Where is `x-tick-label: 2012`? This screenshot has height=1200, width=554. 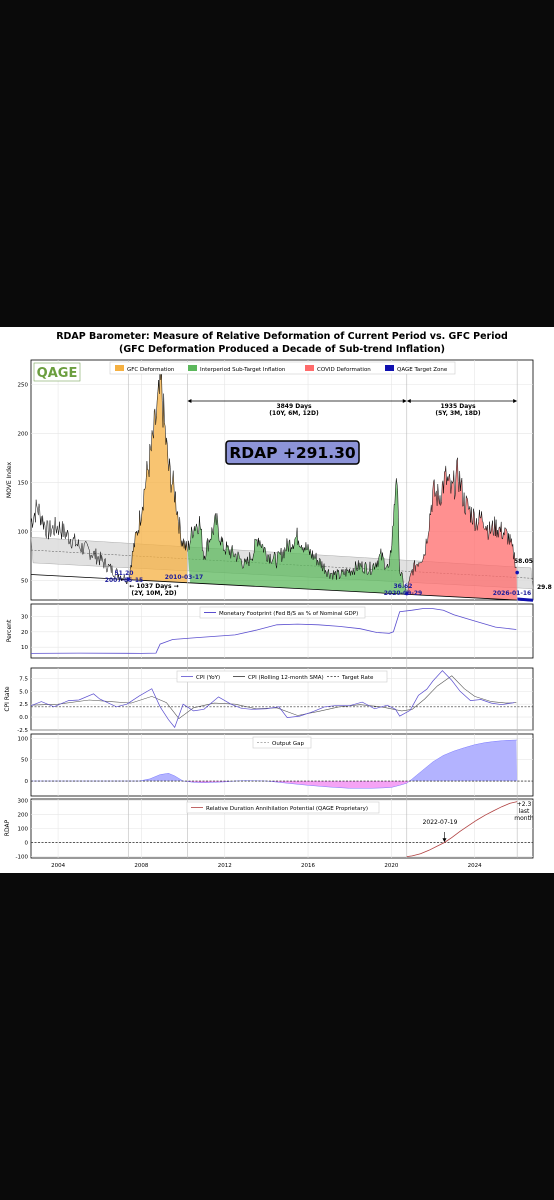 x-tick-label: 2012 is located at coordinates (225, 866).